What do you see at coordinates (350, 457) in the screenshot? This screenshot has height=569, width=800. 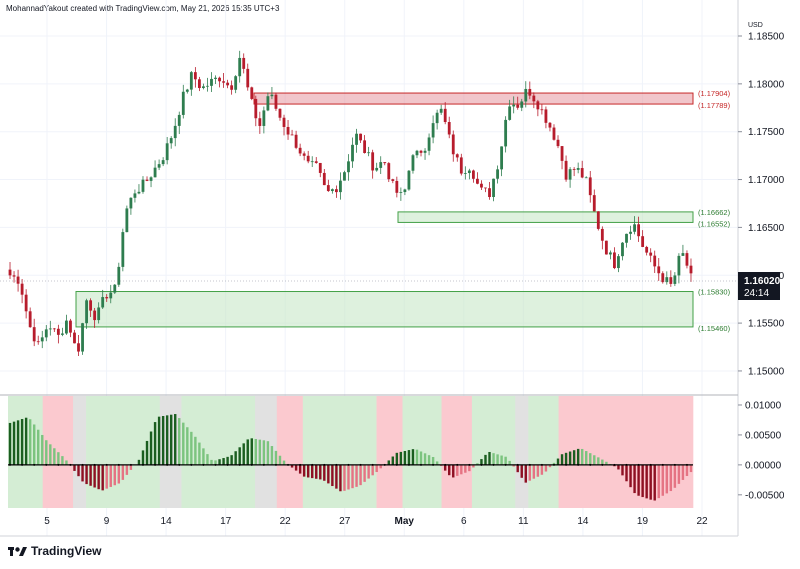 I see `oscillator-histogram` at bounding box center [350, 457].